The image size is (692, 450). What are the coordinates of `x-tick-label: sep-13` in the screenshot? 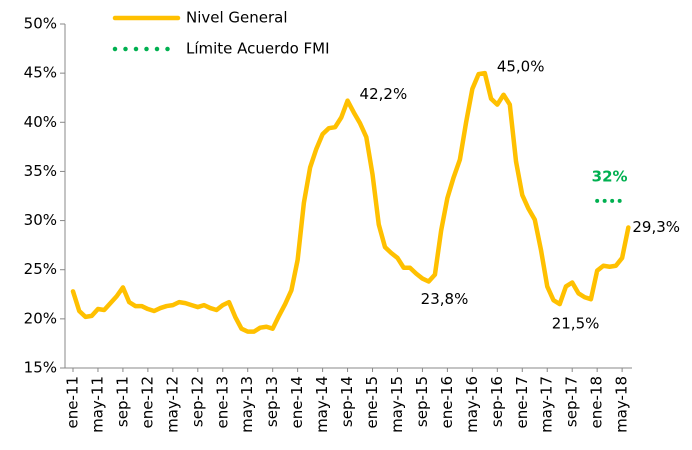 It's located at (272, 401).